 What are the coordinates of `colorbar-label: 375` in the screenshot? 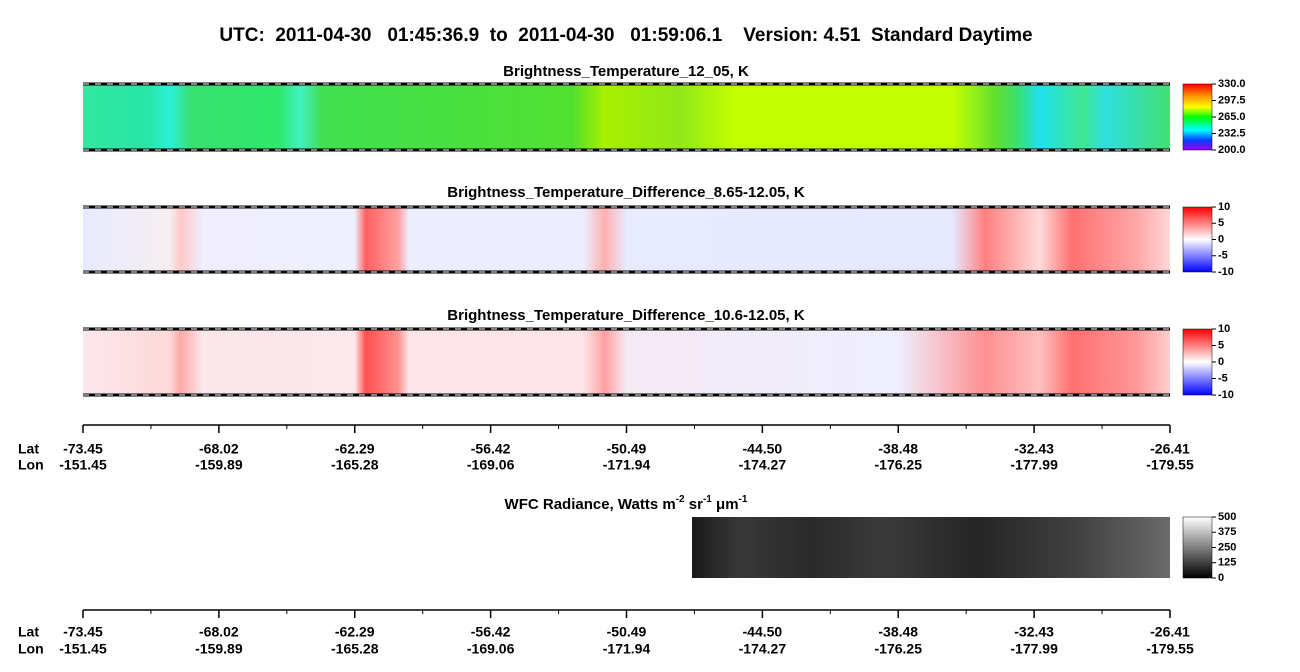 It's located at (1227, 532).